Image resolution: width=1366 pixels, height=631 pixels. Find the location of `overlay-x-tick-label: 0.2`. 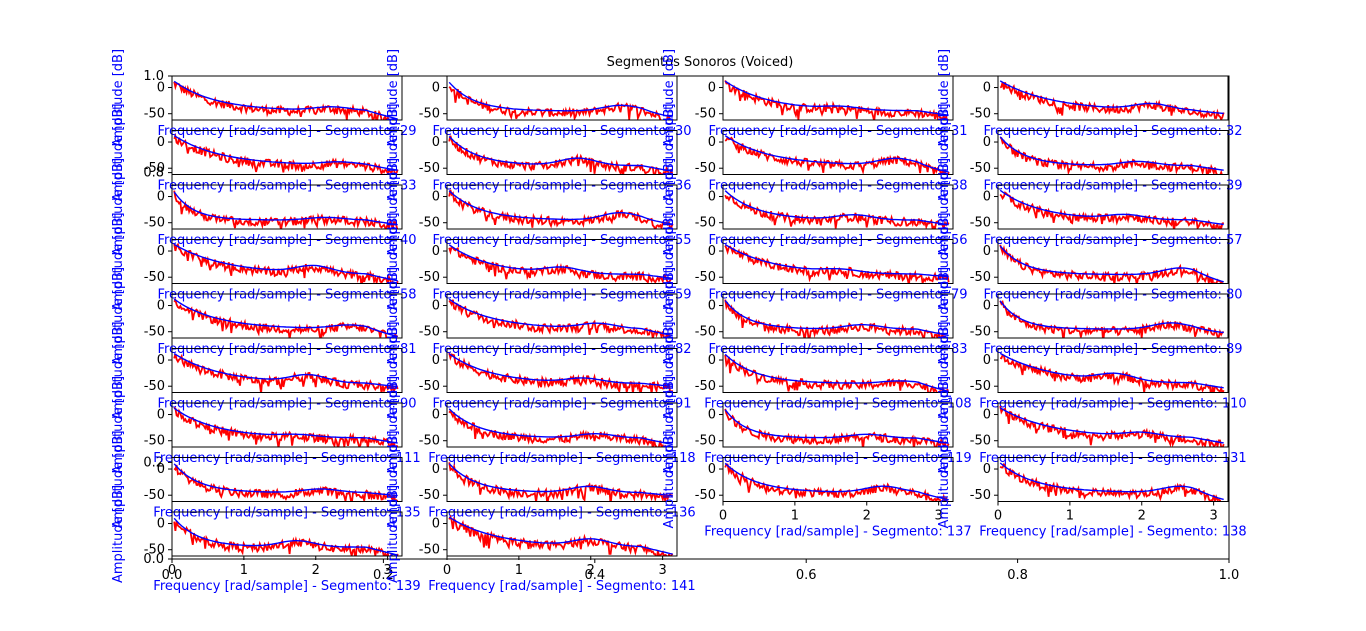

overlay-x-tick-label: 0.2 is located at coordinates (383, 575).